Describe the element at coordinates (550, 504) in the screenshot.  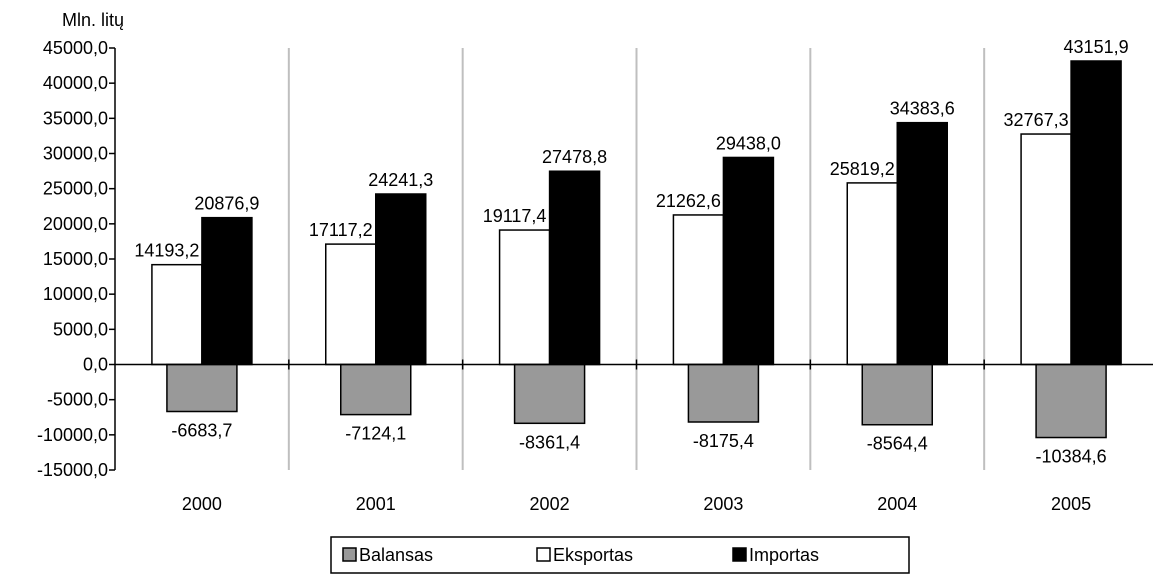
I see `x-tick-label: 2002` at that location.